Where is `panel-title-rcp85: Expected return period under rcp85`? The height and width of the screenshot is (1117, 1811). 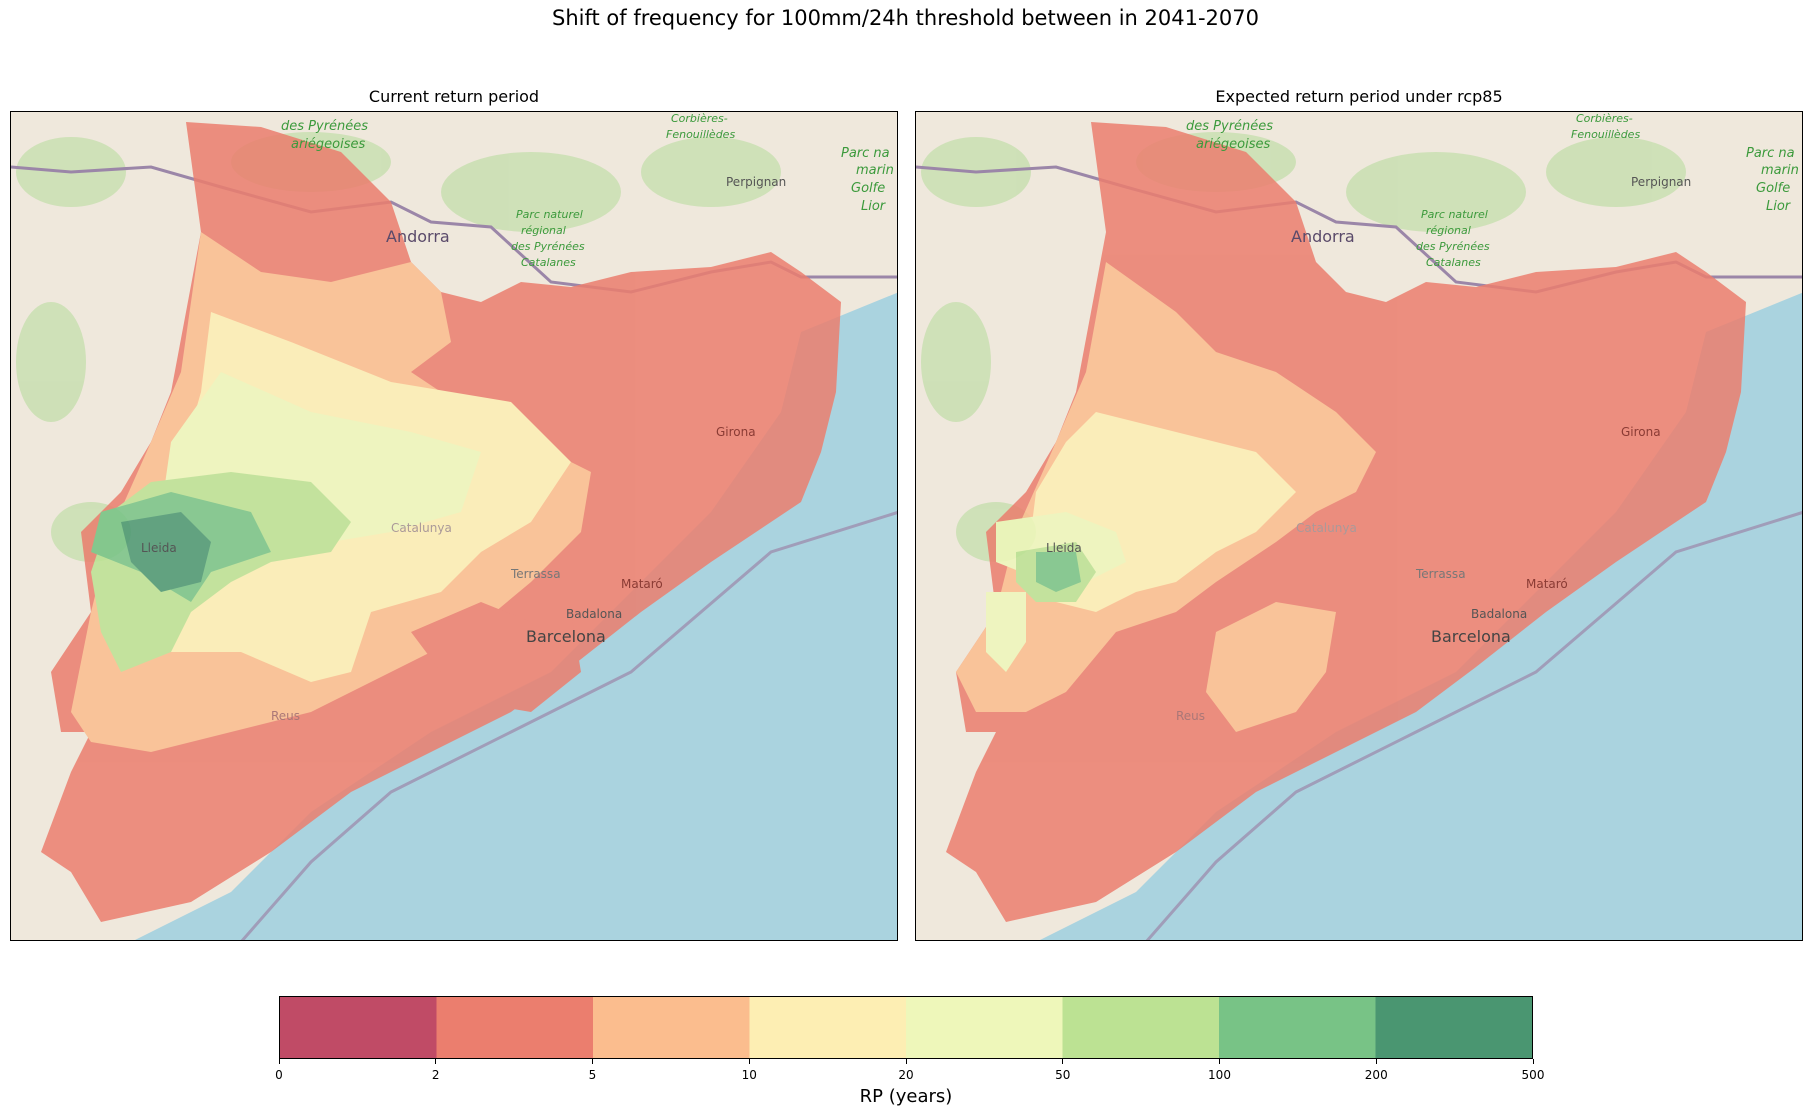 panel-title-rcp85: Expected return period under rcp85 is located at coordinates (1359, 96).